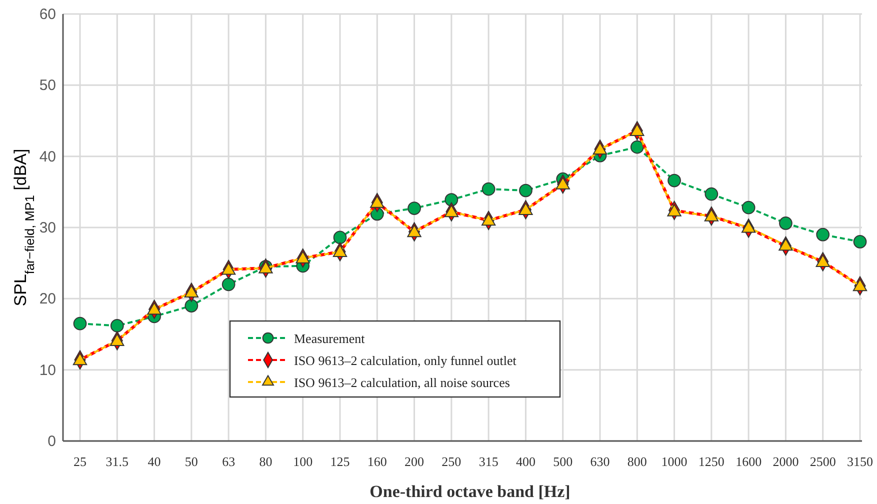  Describe the element at coordinates (340, 461) in the screenshot. I see `x-tick-label: 125` at that location.